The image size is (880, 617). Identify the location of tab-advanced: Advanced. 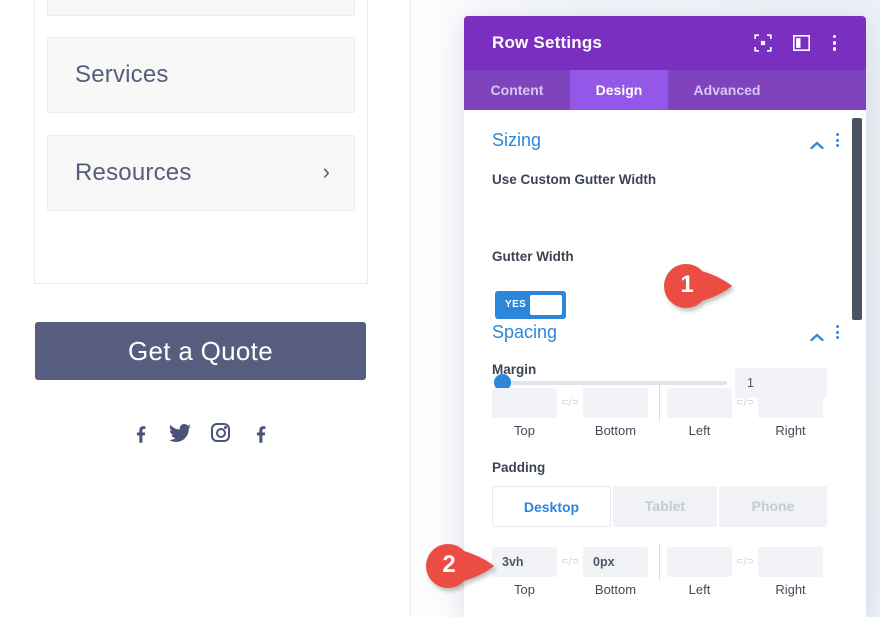
(727, 90).